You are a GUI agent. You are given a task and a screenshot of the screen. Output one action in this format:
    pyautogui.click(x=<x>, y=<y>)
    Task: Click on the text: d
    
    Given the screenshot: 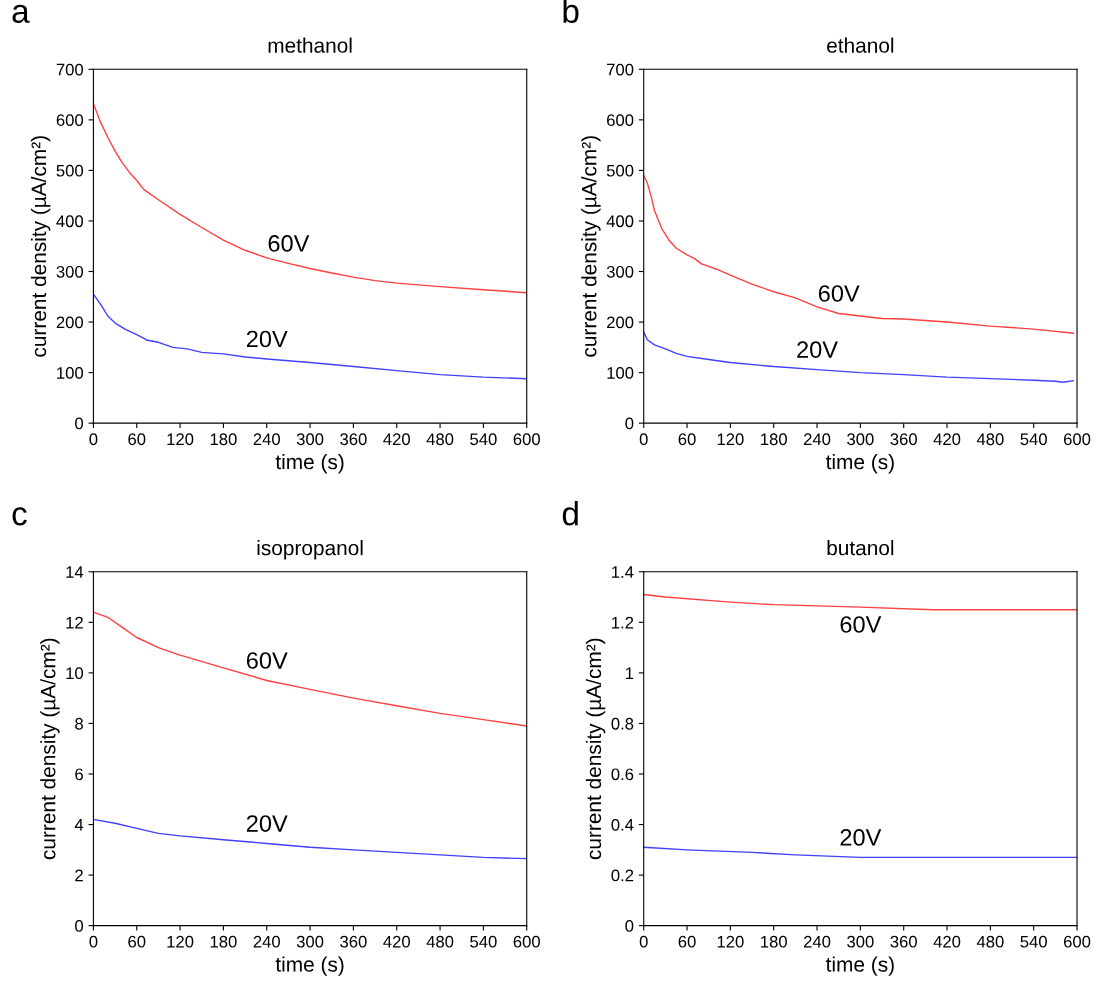 What is the action you would take?
    pyautogui.click(x=570, y=513)
    